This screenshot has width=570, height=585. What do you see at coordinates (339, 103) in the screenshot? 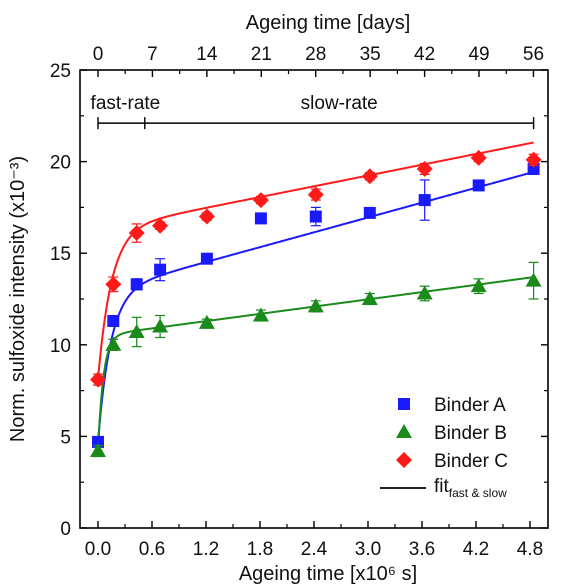
I see `slow-rate-label: slow-rate` at bounding box center [339, 103].